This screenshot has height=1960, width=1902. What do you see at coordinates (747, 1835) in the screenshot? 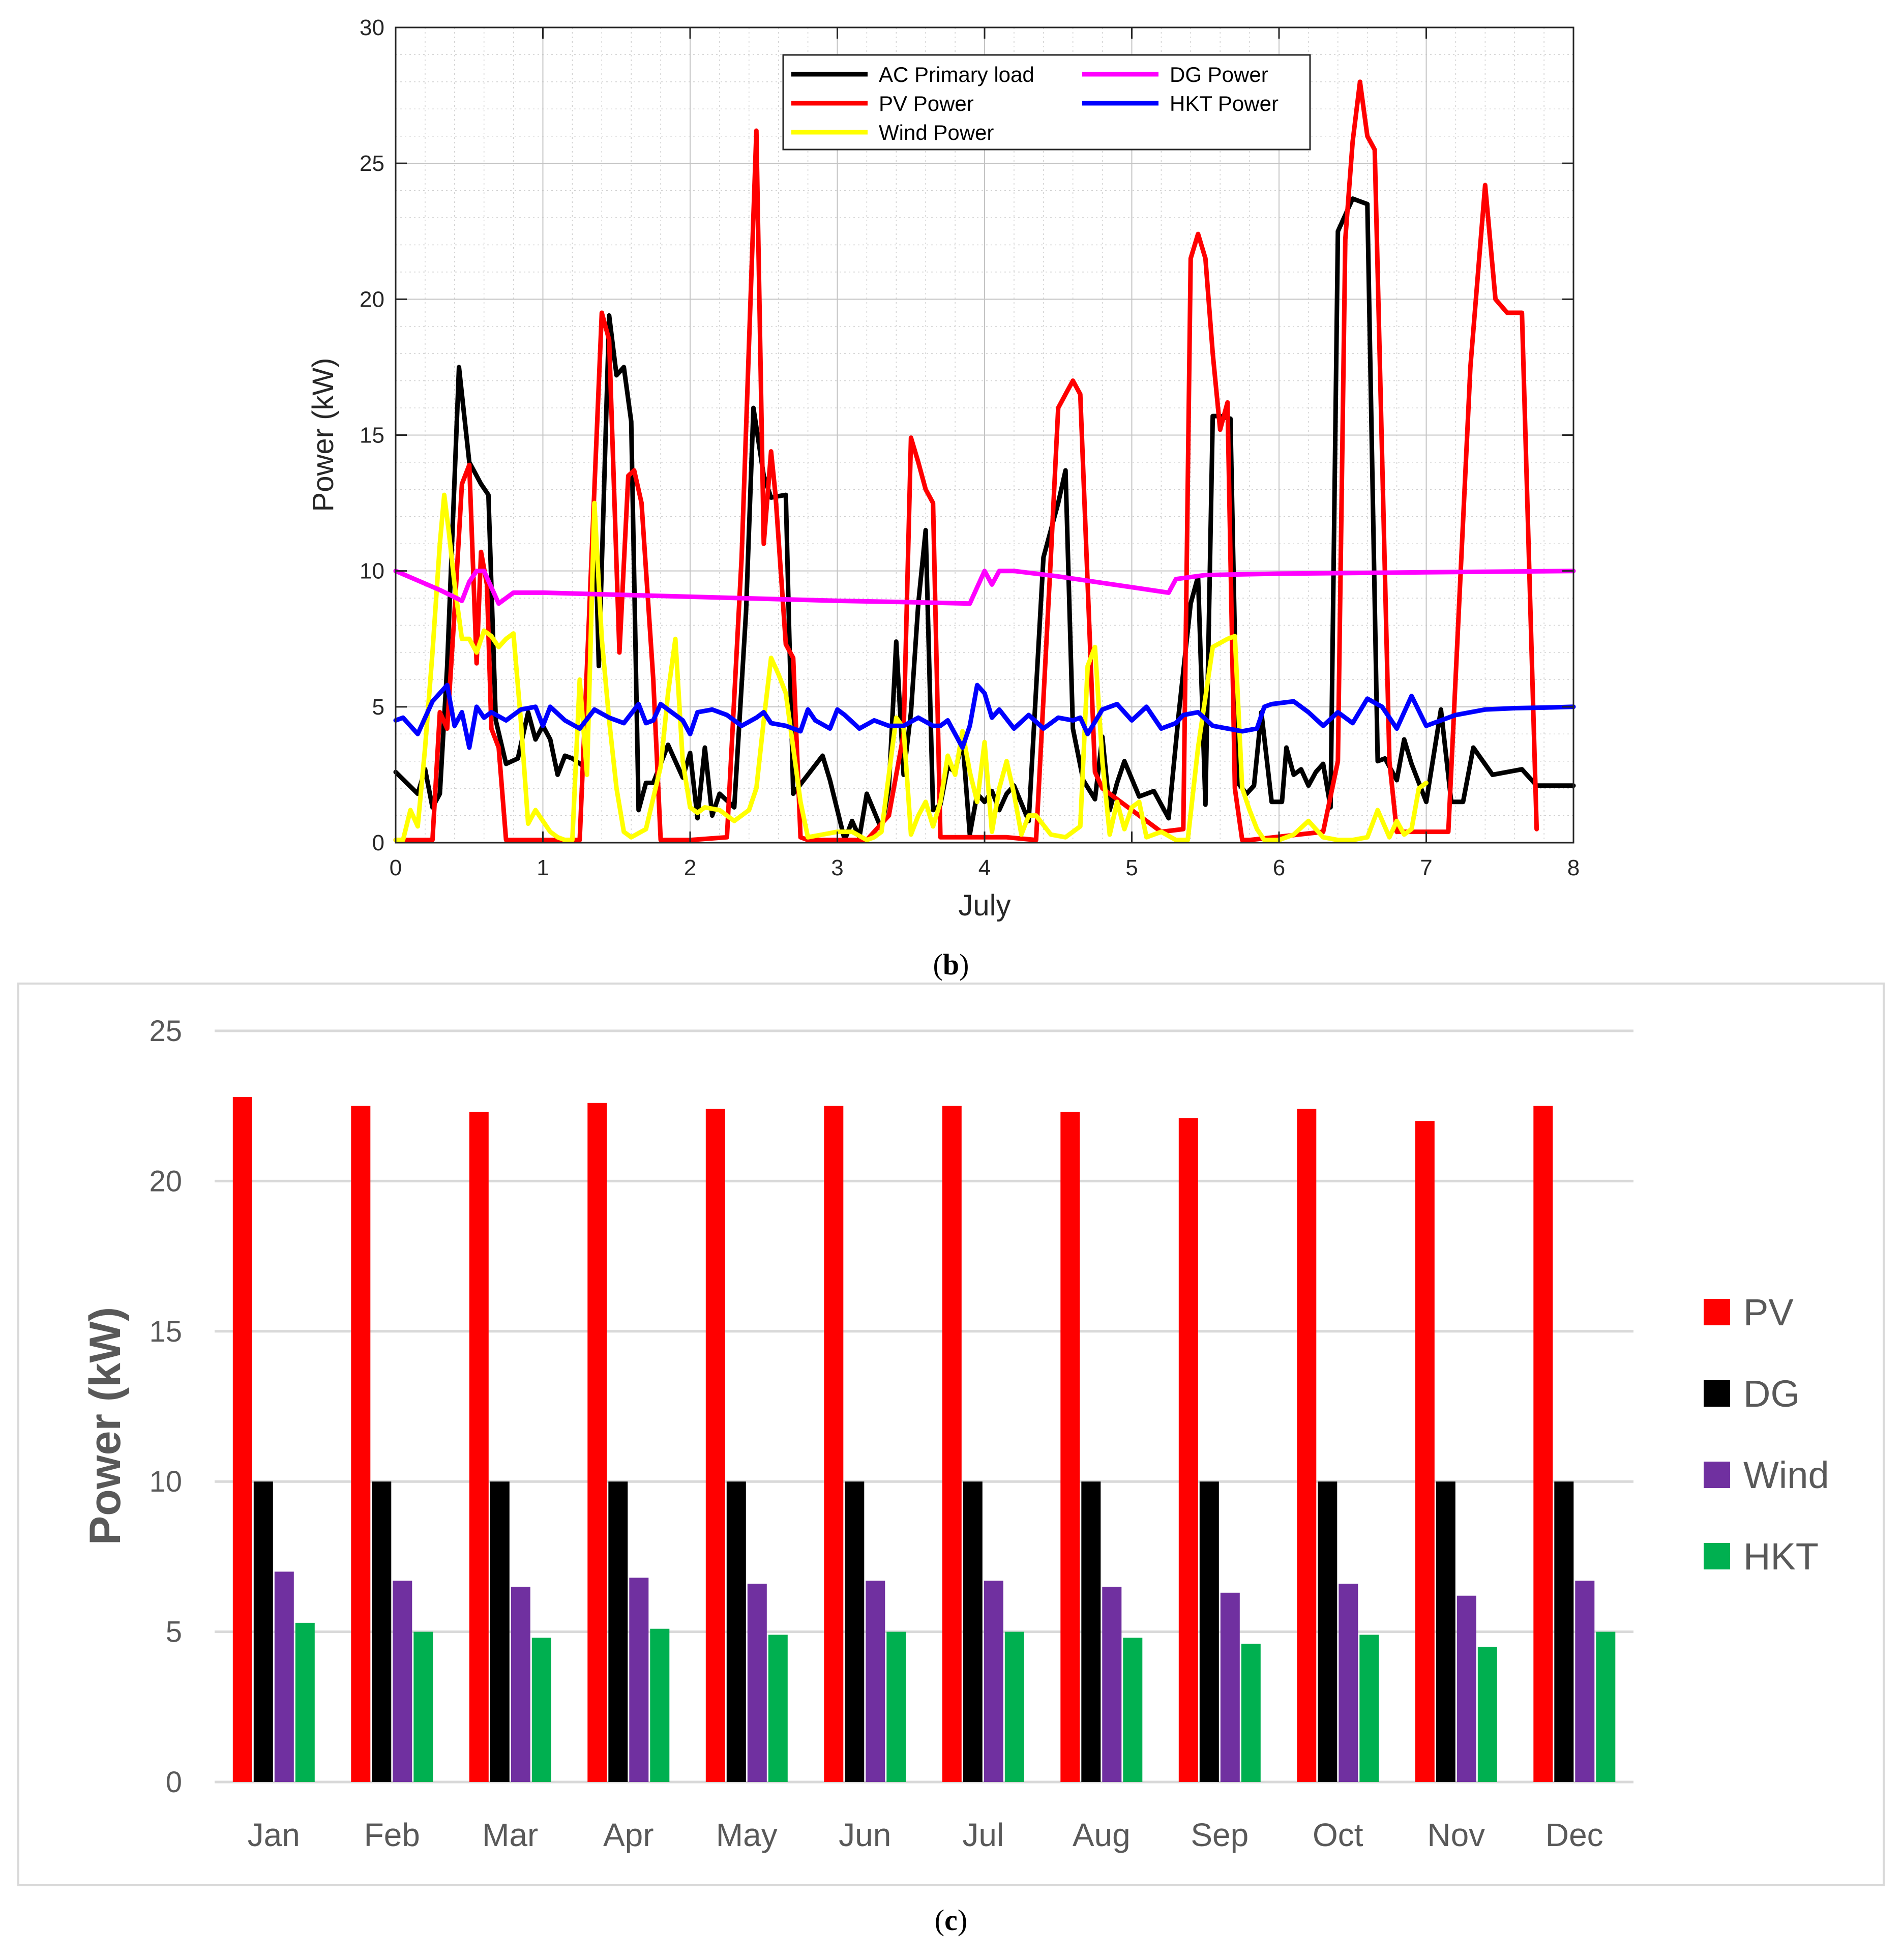
I see `bar-chart-xtick-label: May` at bounding box center [747, 1835].